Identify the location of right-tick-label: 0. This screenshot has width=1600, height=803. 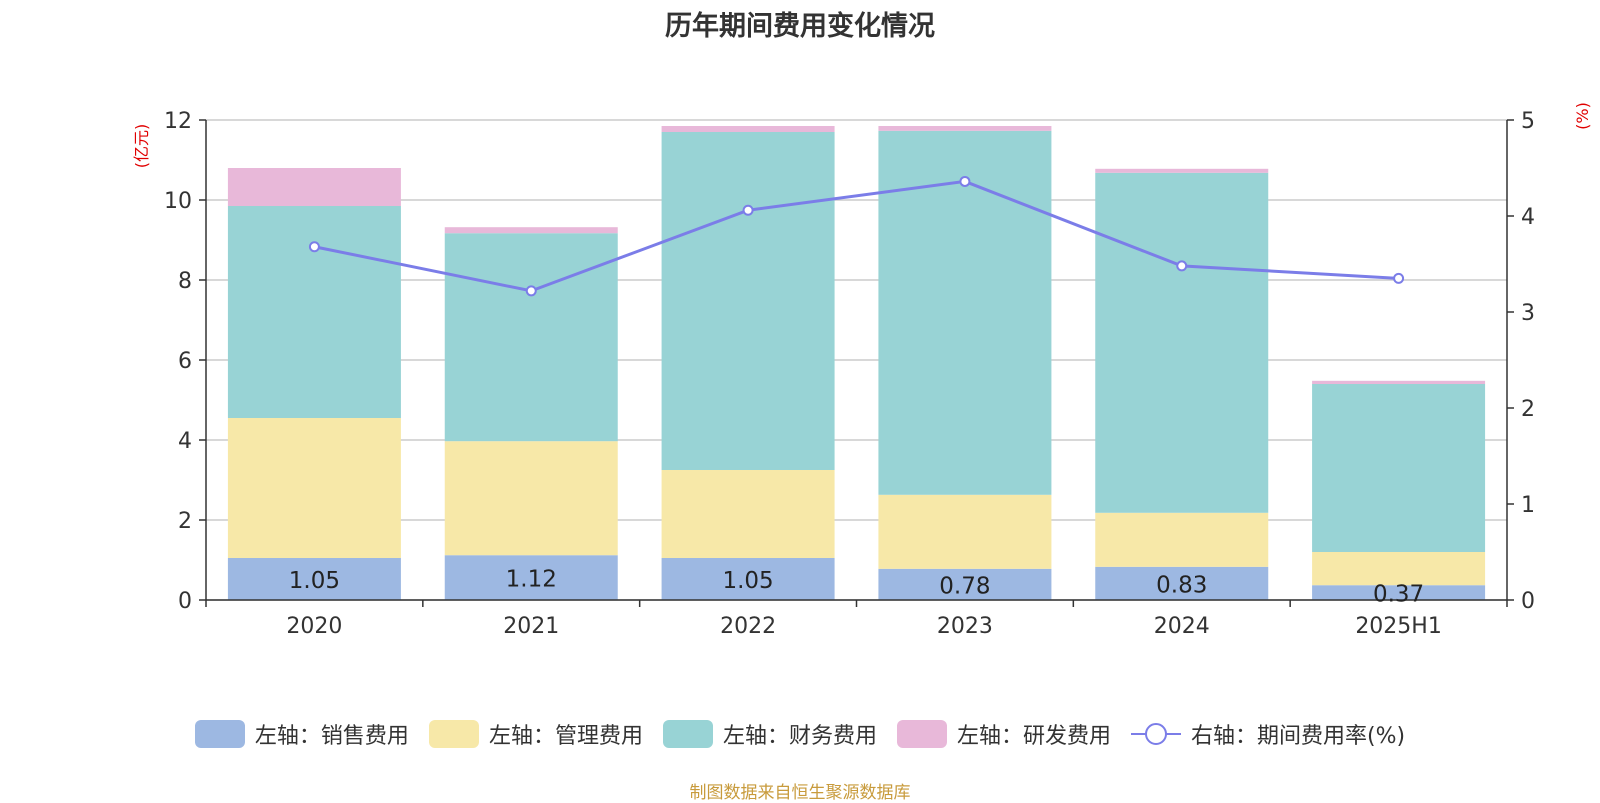
(1528, 601).